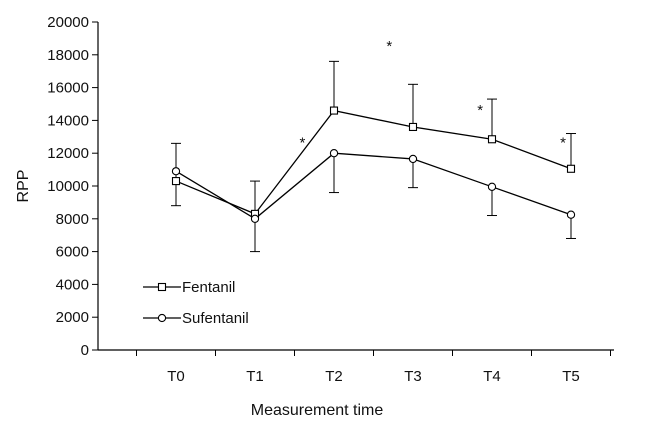  I want to click on x-tick-label: T4, so click(492, 376).